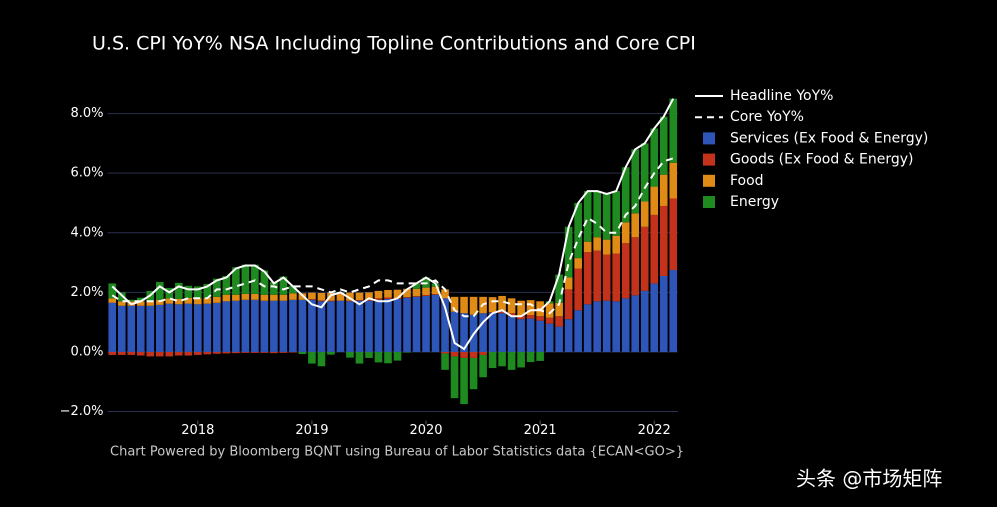  I want to click on x-tick-label: 2019, so click(311, 430).